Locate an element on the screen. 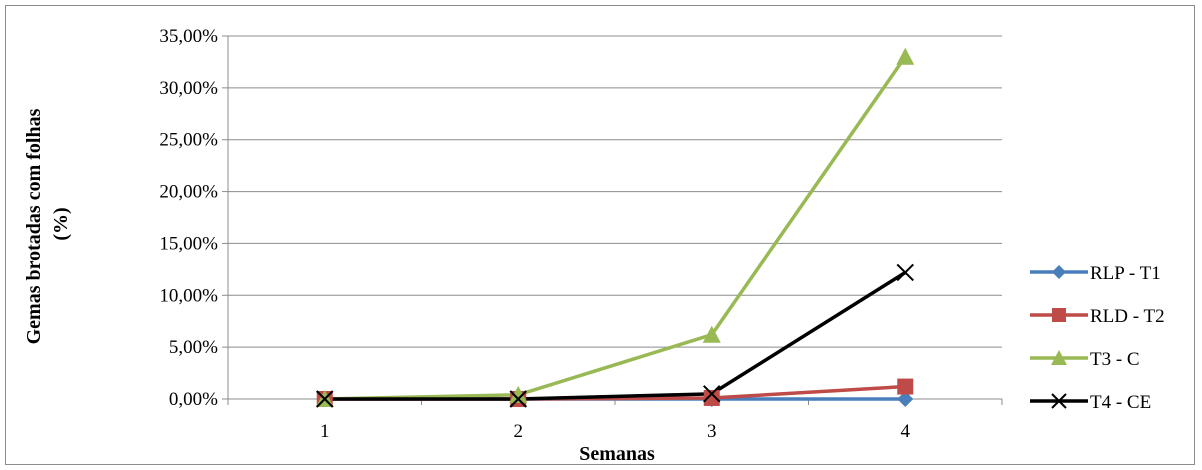  x-axis-title: Semanas is located at coordinates (617, 454).